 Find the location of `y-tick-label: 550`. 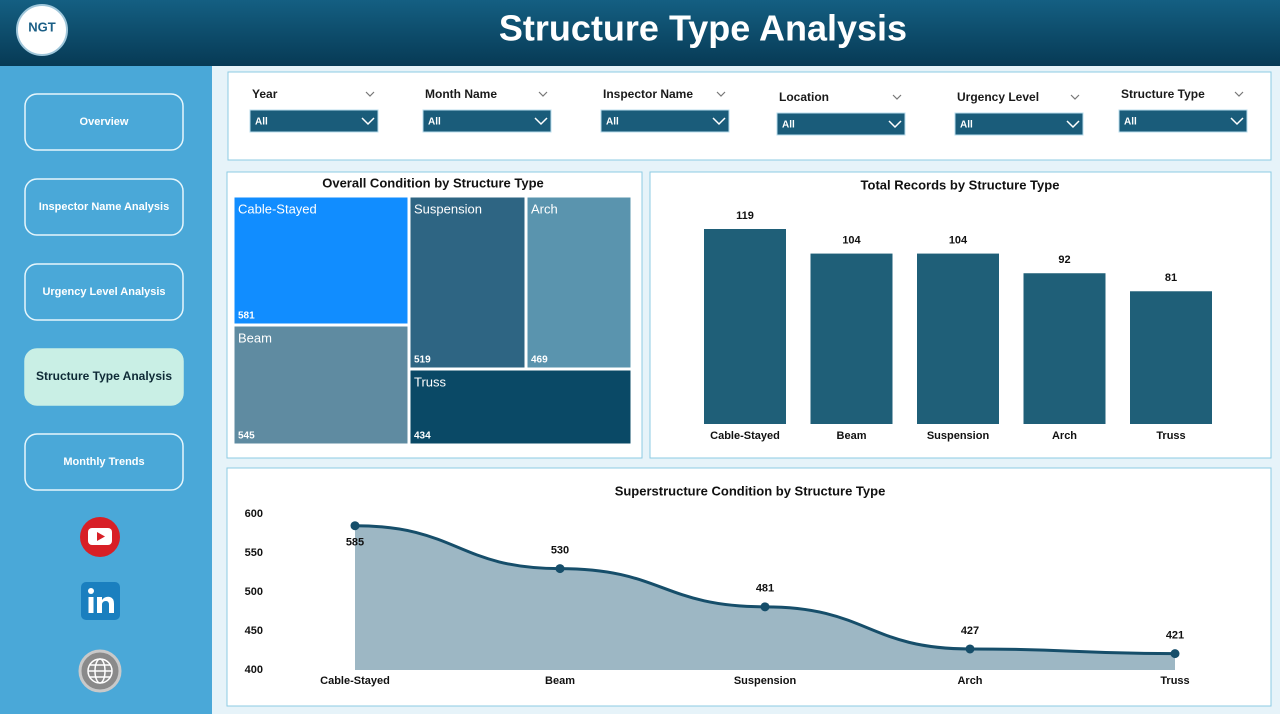

y-tick-label: 550 is located at coordinates (254, 553).